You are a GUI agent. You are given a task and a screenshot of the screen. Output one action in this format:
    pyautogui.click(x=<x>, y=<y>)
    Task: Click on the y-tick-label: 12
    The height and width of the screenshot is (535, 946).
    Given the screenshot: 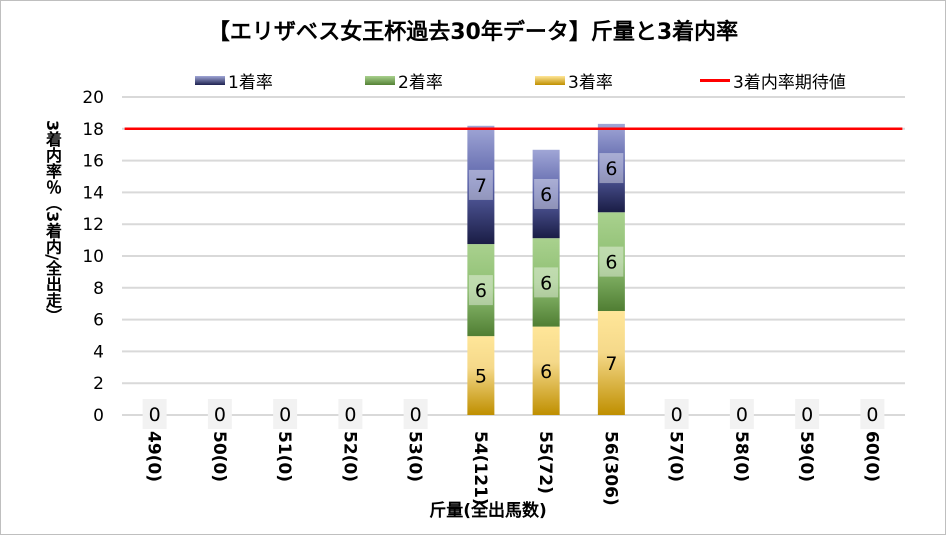 What is the action you would take?
    pyautogui.click(x=93, y=225)
    